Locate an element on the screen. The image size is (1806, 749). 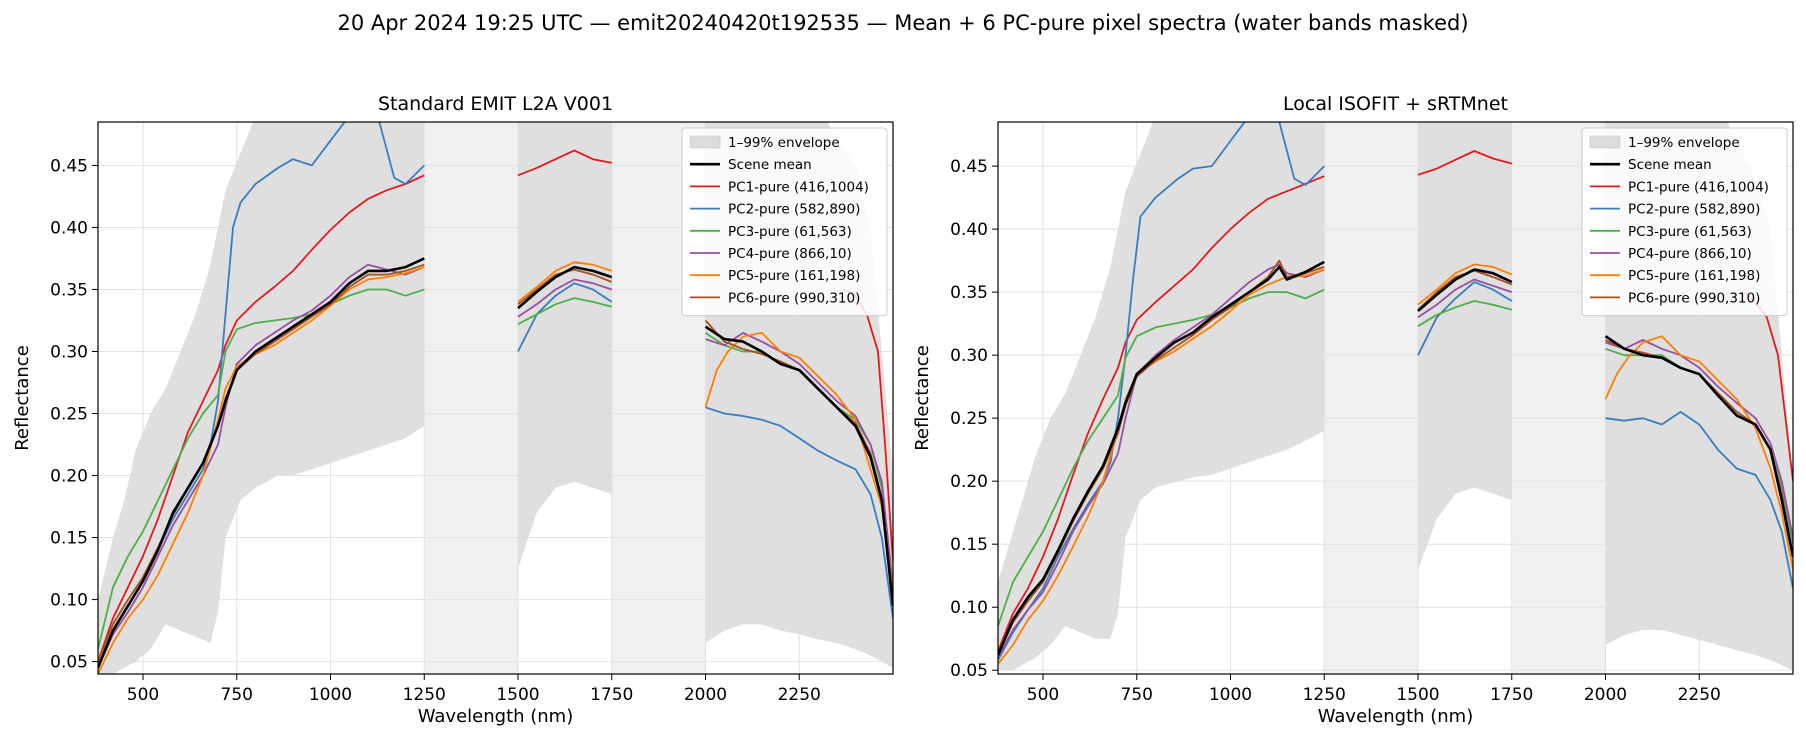
x-tick-label-1750: 1750 is located at coordinates (611, 695).